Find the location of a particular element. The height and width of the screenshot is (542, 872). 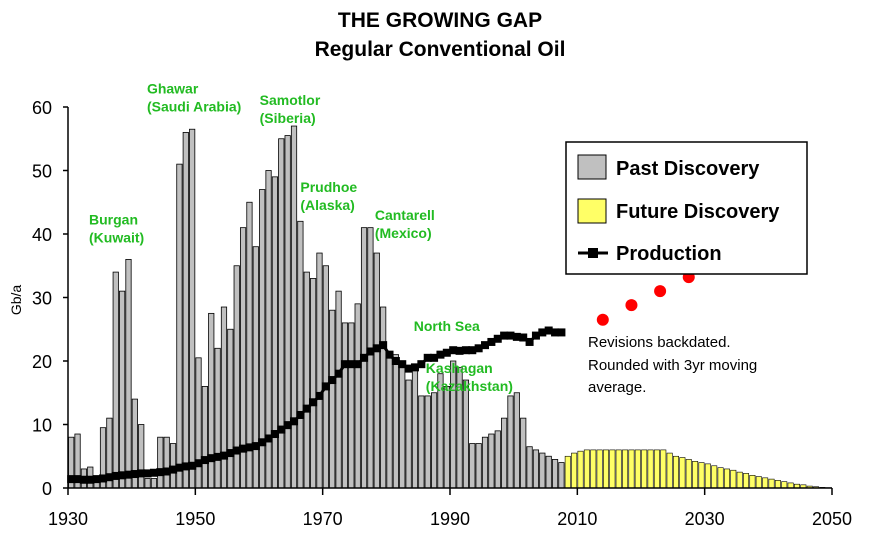

field-annotation-label: Samotlor is located at coordinates (290, 100).